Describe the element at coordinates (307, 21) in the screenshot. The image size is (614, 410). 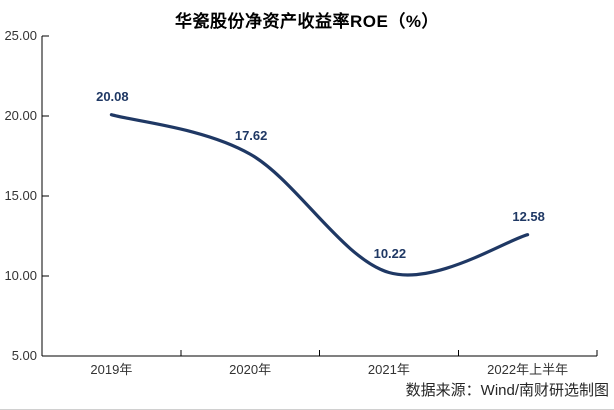
I see `chart-title: 华瓷股份净资产收益率ROE（%）` at that location.